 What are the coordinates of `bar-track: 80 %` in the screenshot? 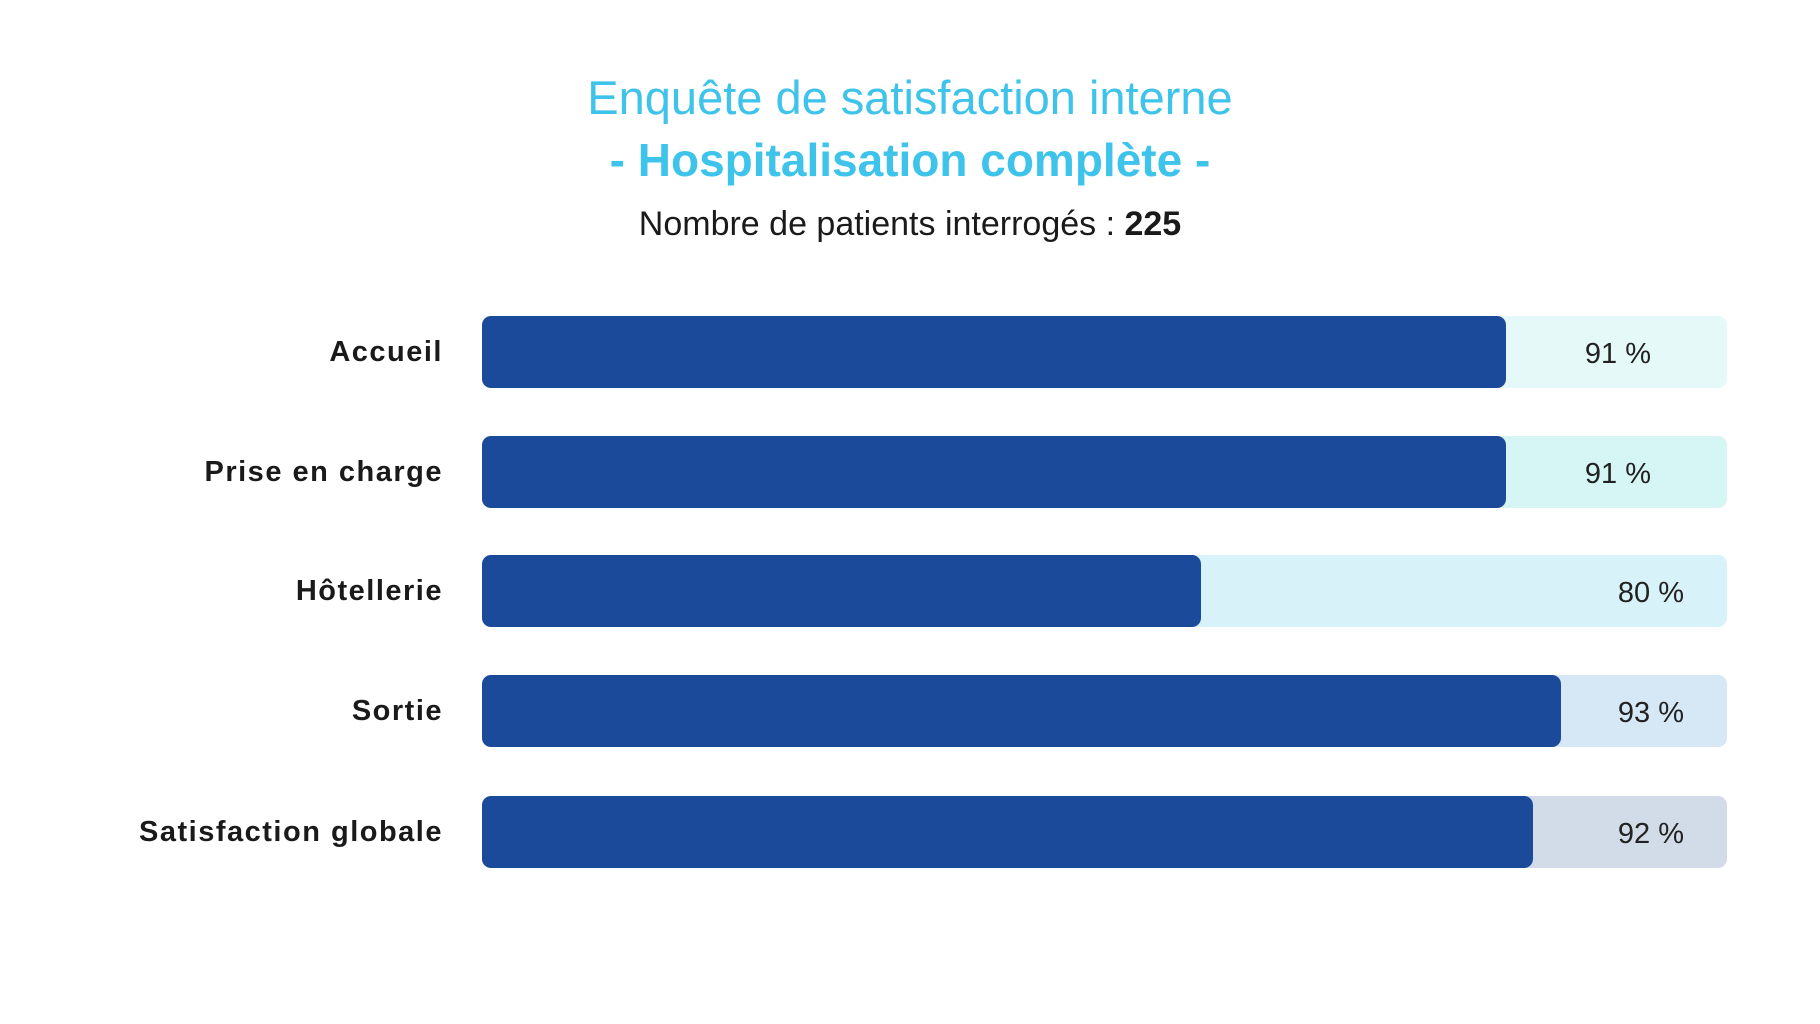 It's located at (1104, 591).